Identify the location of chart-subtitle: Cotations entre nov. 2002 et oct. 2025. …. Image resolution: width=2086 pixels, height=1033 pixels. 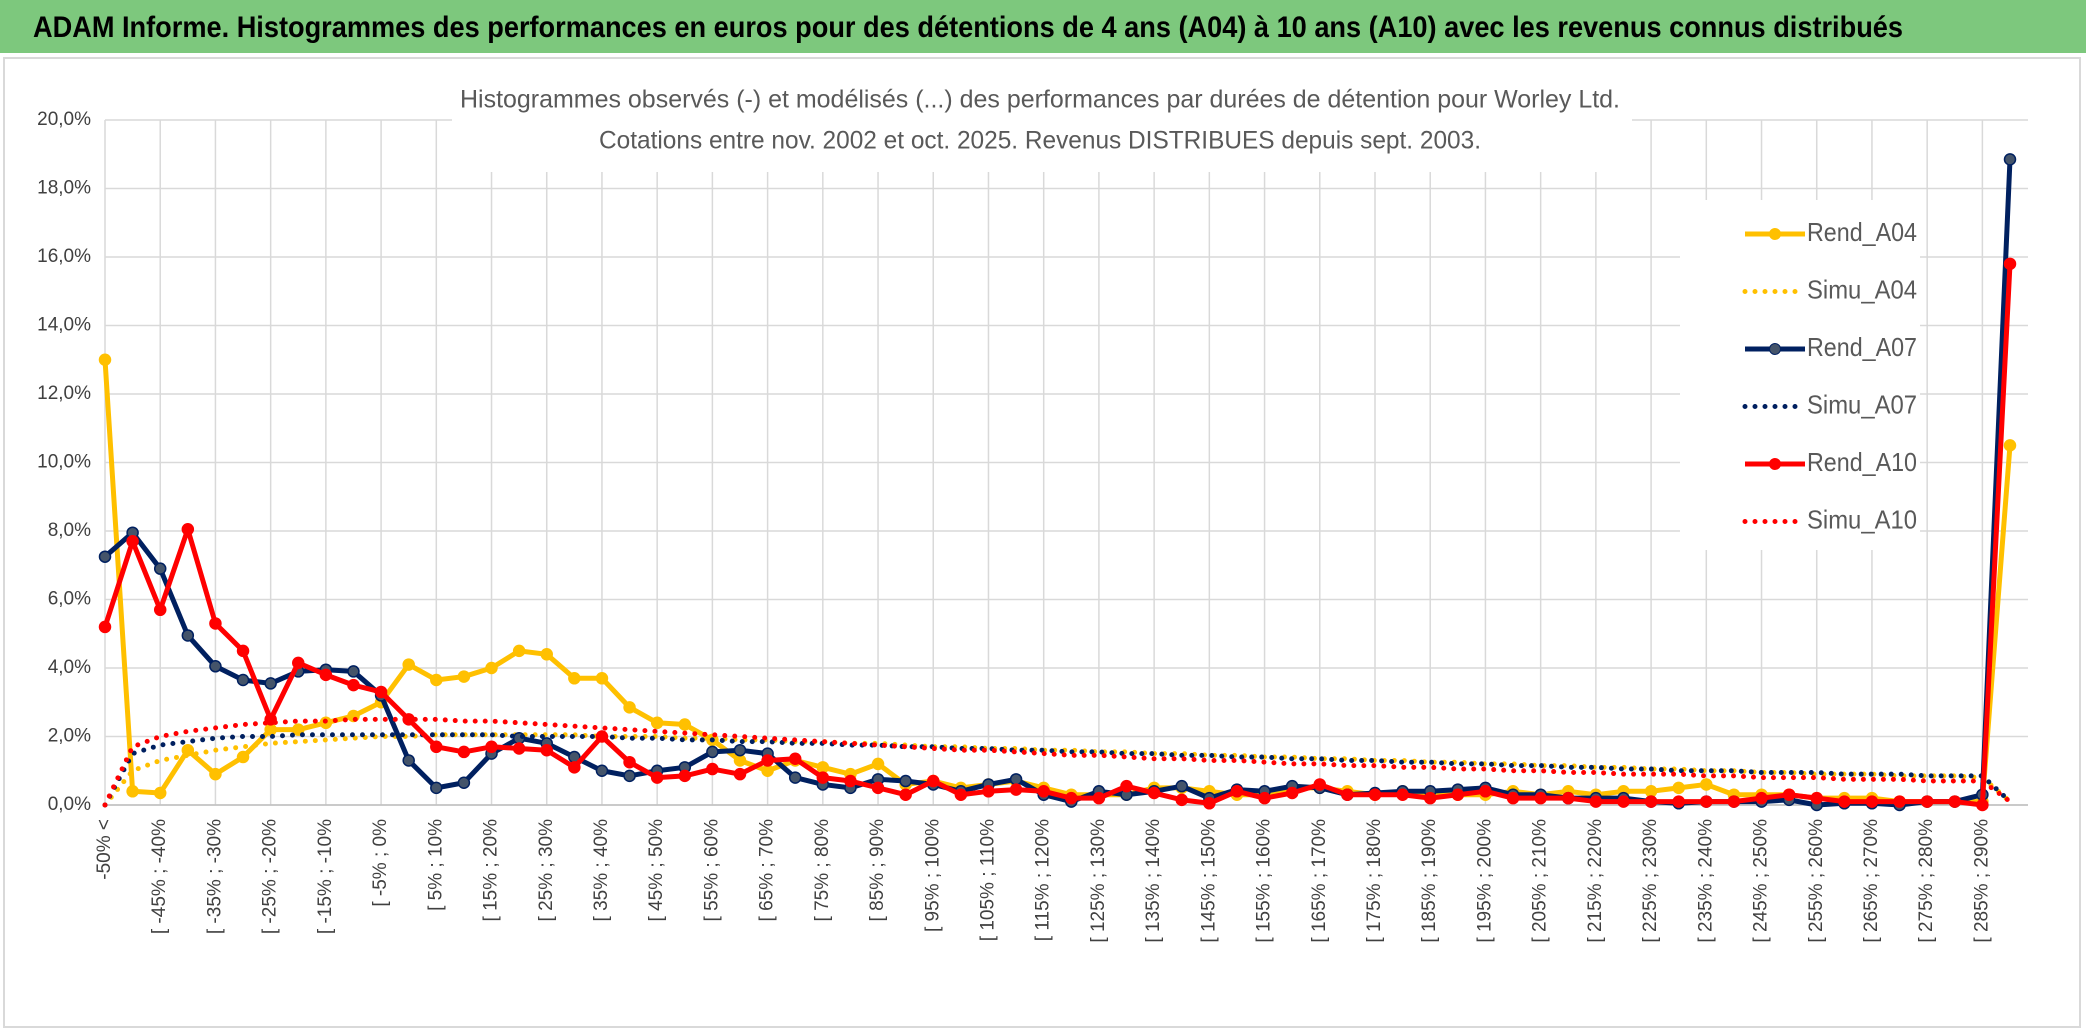
(1040, 141).